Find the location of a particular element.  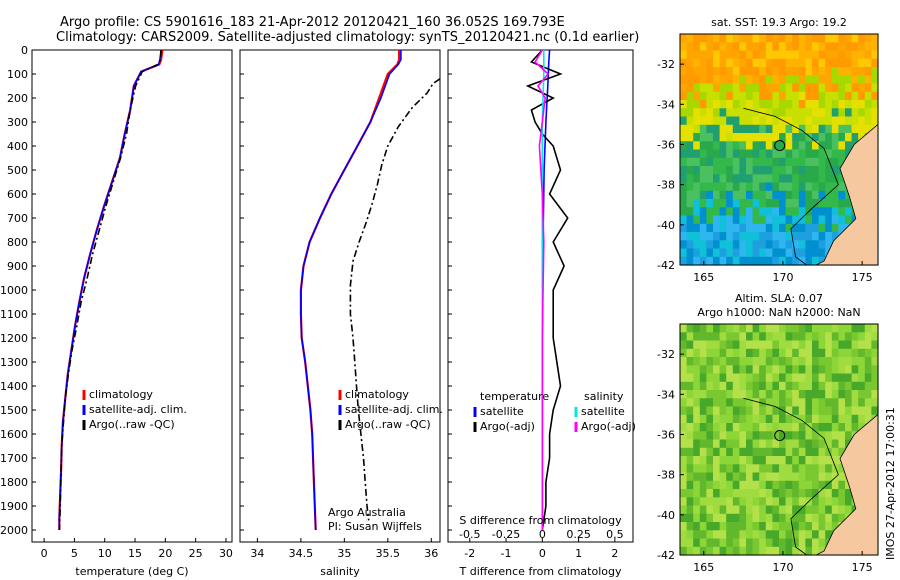

x-tick-label: -1 is located at coordinates (506, 553).